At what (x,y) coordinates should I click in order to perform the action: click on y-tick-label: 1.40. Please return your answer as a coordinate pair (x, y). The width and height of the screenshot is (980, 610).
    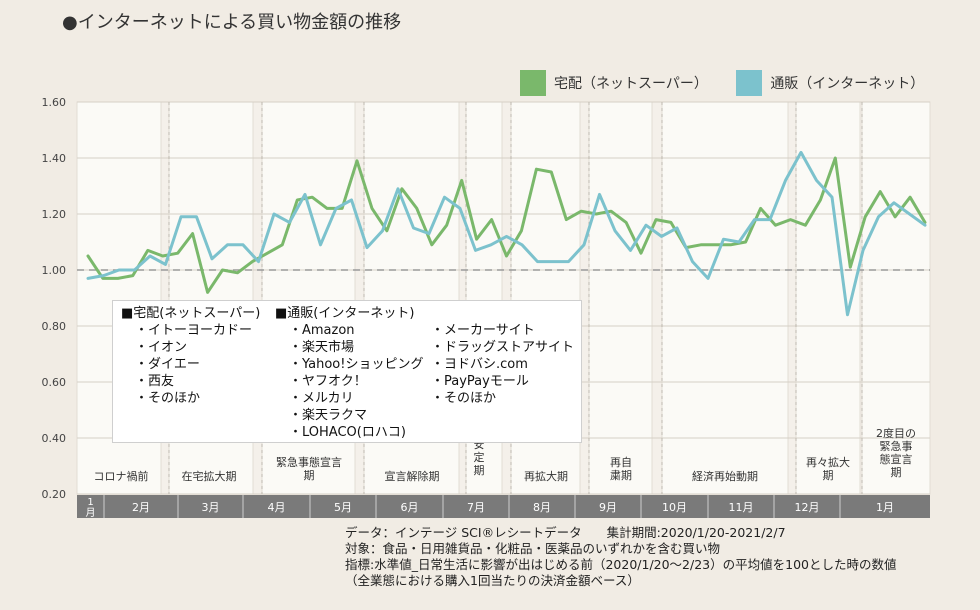
    Looking at the image, I should click on (54, 158).